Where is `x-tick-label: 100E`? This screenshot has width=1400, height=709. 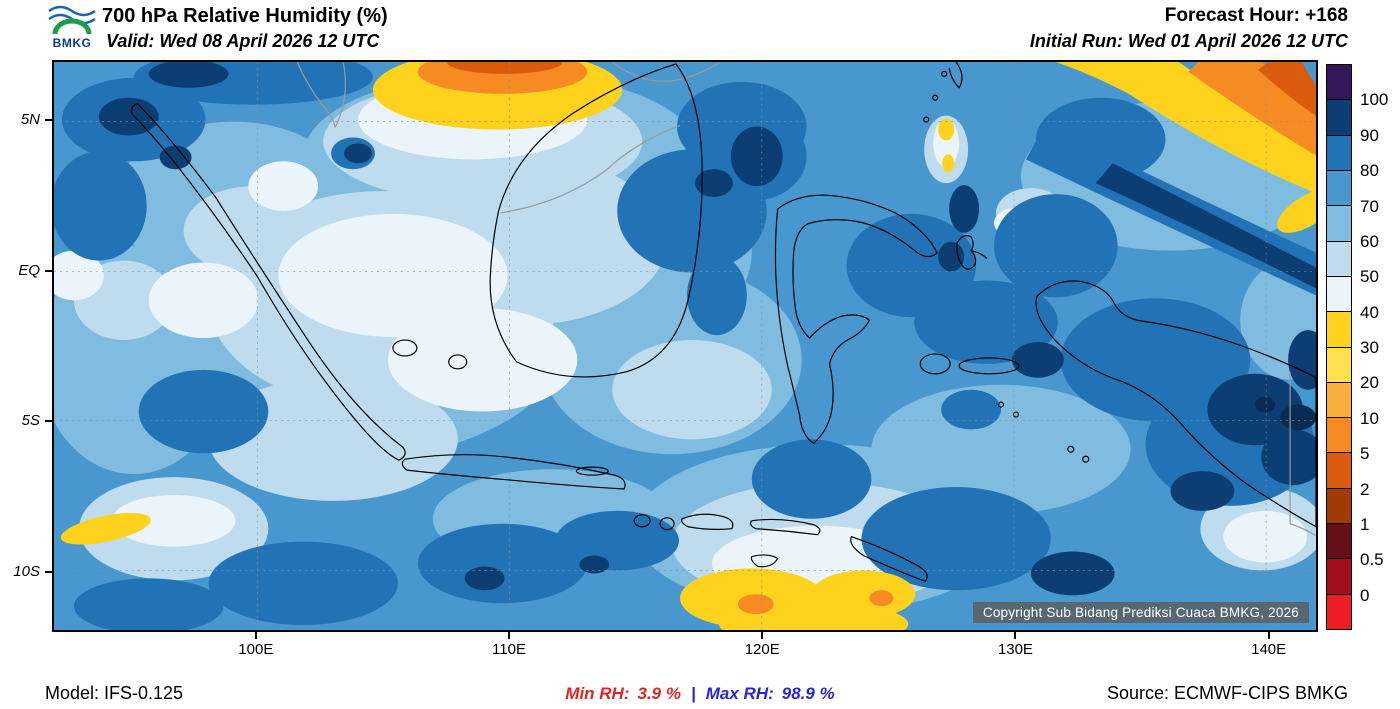 x-tick-label: 100E is located at coordinates (256, 649).